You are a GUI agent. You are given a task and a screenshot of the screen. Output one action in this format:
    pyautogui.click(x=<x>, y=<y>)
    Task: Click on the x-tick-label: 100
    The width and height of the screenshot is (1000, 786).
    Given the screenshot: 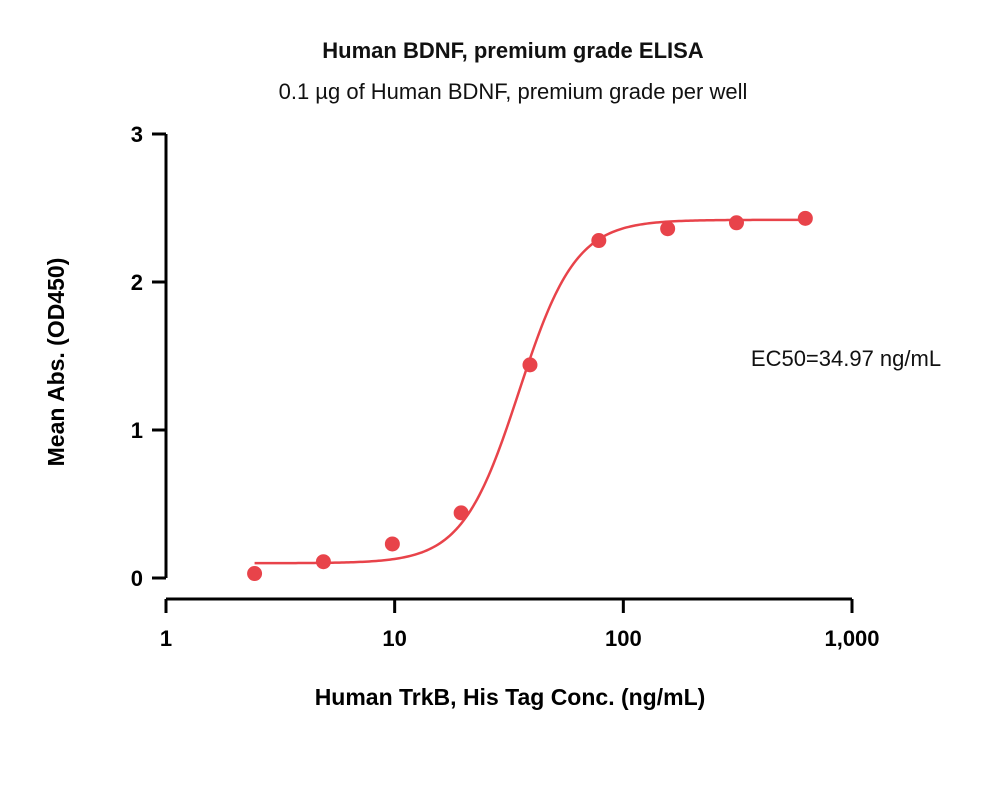 What is the action you would take?
    pyautogui.click(x=623, y=638)
    